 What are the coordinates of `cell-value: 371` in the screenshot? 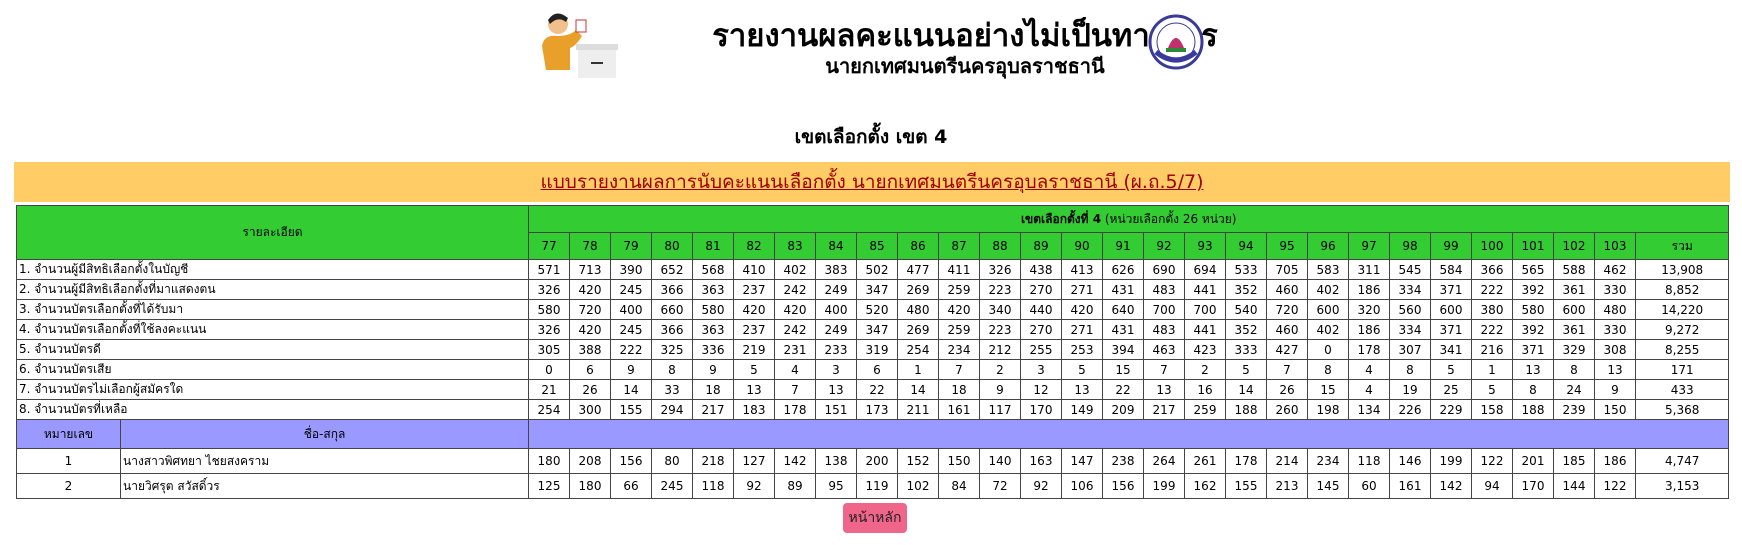 It's located at (1533, 349).